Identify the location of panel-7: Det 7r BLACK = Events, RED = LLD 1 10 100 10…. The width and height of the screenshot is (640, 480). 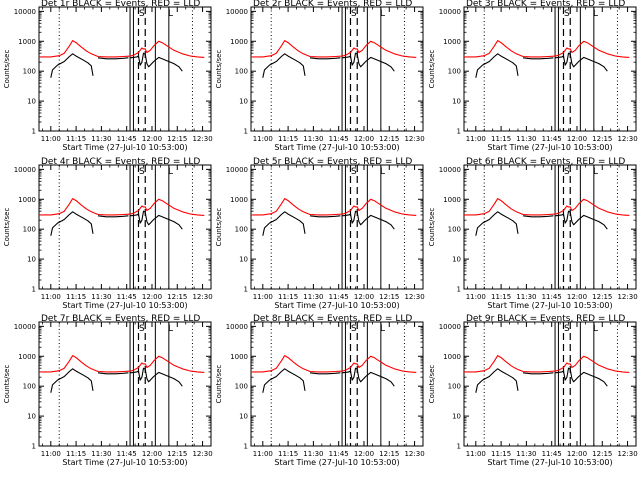
(108, 390).